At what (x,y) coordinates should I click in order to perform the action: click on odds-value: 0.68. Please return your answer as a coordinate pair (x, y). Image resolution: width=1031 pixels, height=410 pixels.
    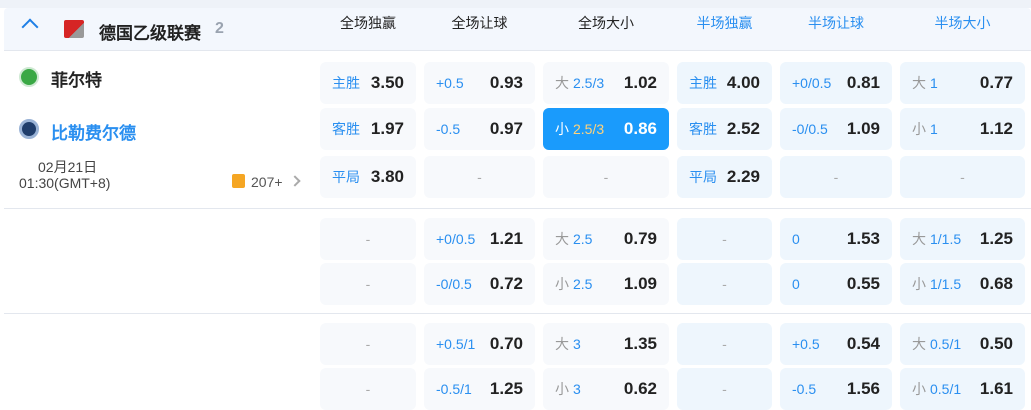
    Looking at the image, I should click on (996, 283).